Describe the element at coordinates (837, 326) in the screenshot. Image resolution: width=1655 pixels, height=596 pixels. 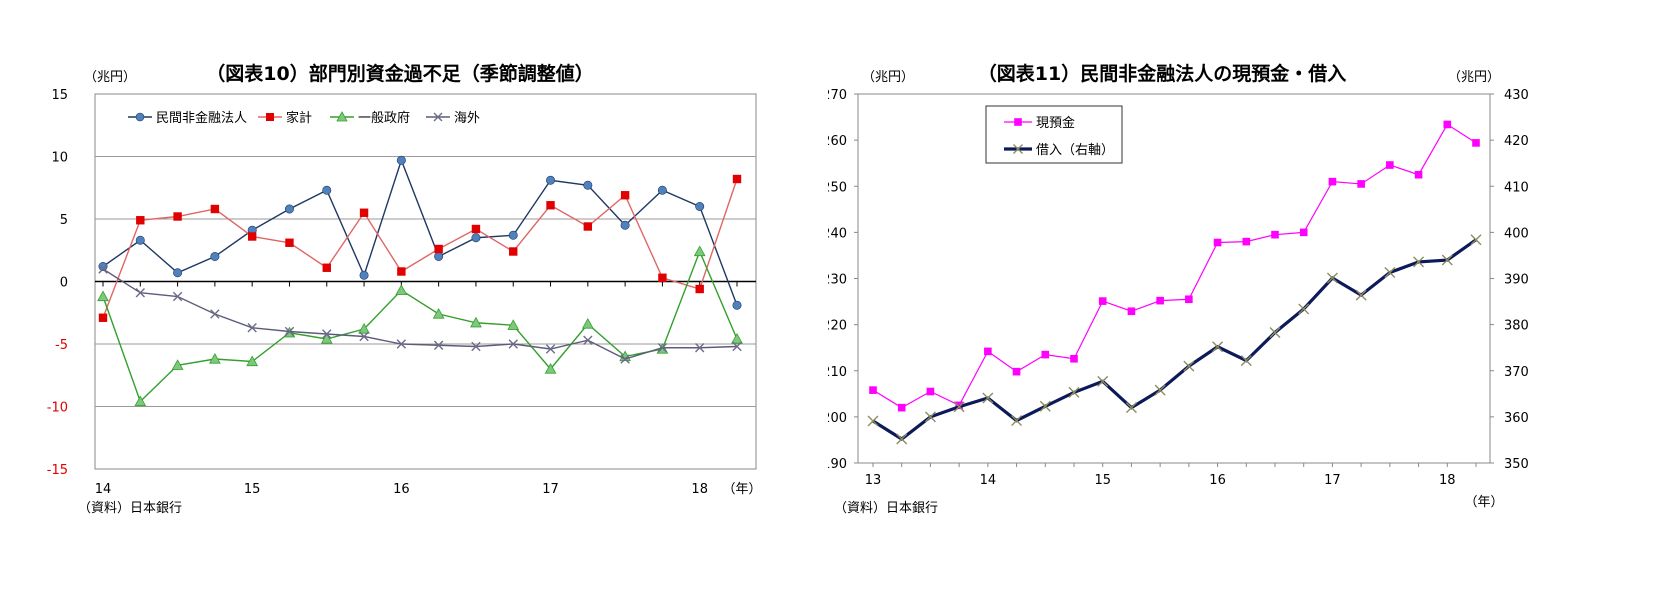
I see `y-tick-label-left: 220` at that location.